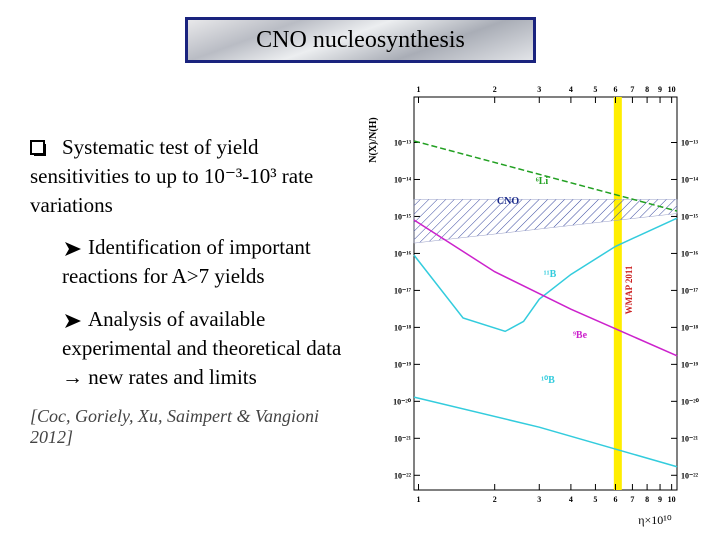 Image resolution: width=720 pixels, height=540 pixels. I want to click on series-label: ¹⁰B, so click(548, 380).